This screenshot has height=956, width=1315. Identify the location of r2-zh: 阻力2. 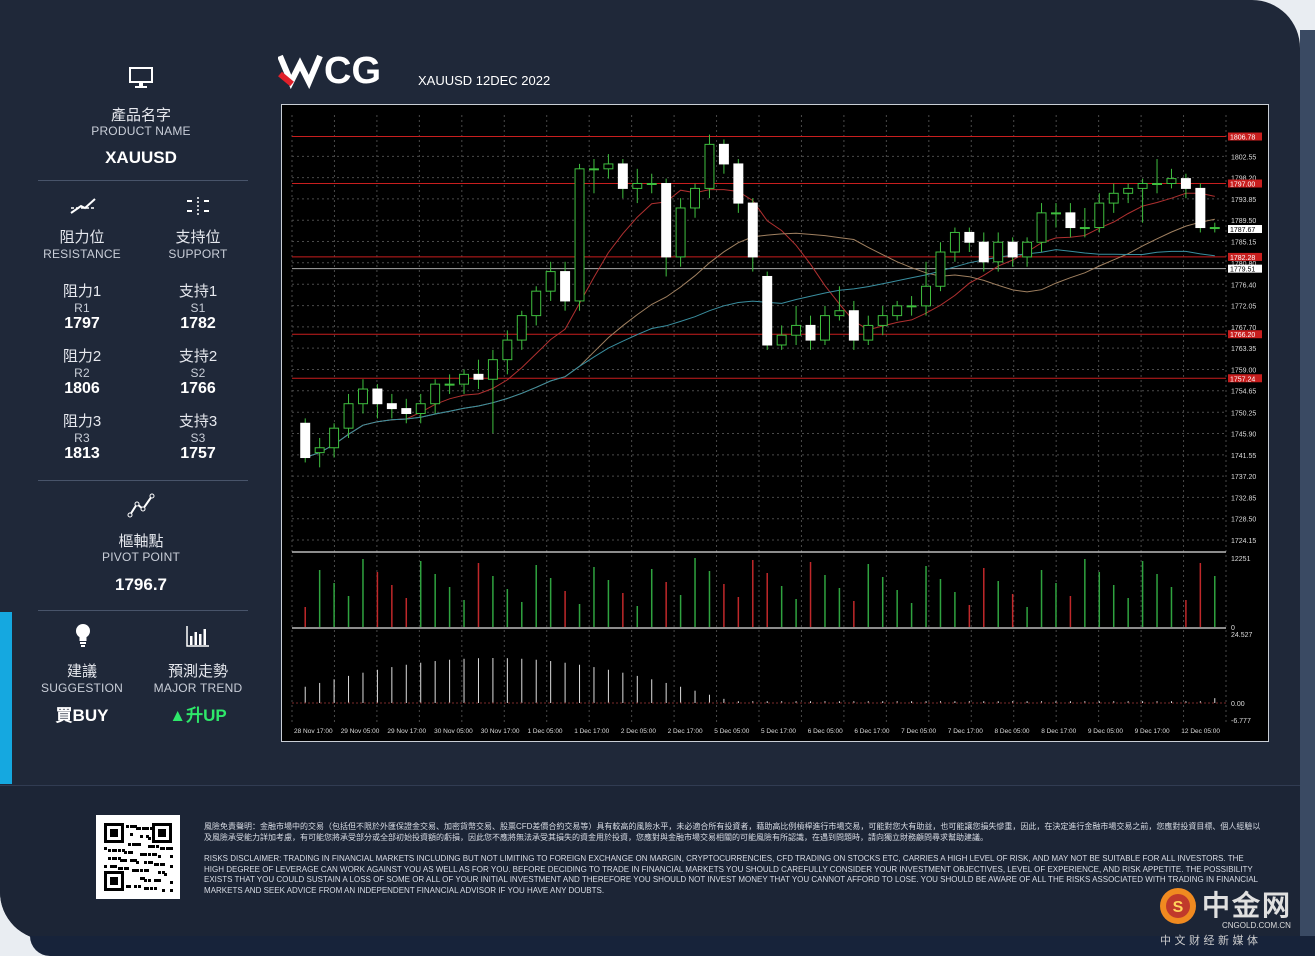
(82, 356).